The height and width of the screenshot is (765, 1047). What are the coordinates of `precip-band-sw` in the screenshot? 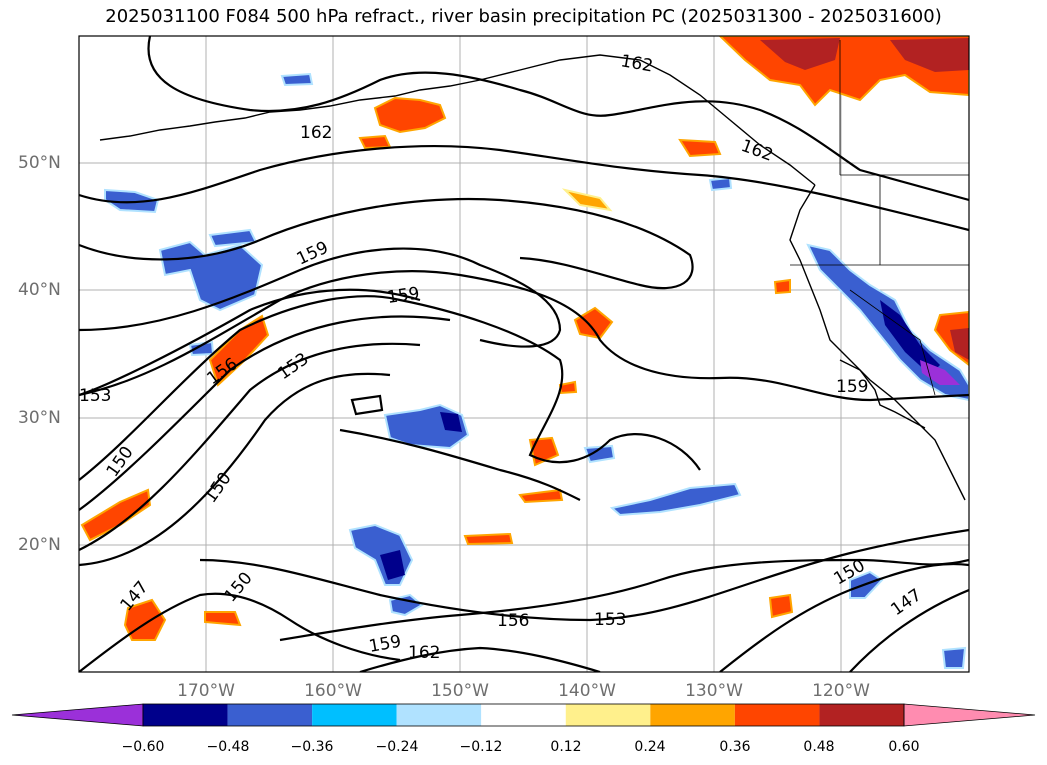 It's located at (116, 515).